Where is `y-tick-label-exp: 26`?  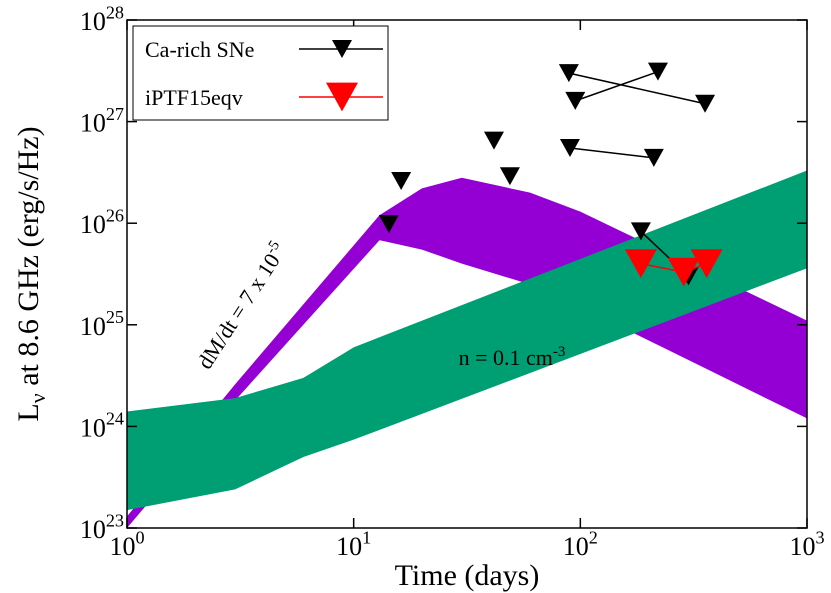 y-tick-label-exp: 26 is located at coordinates (115, 216).